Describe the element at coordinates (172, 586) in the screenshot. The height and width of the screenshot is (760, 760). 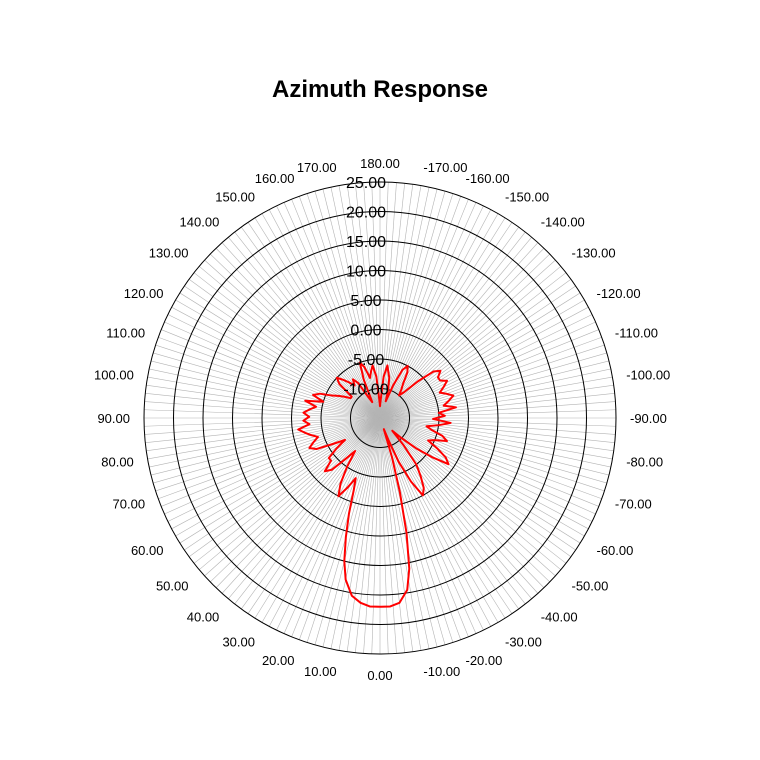
I see `angle-tick-label: 50.00` at that location.